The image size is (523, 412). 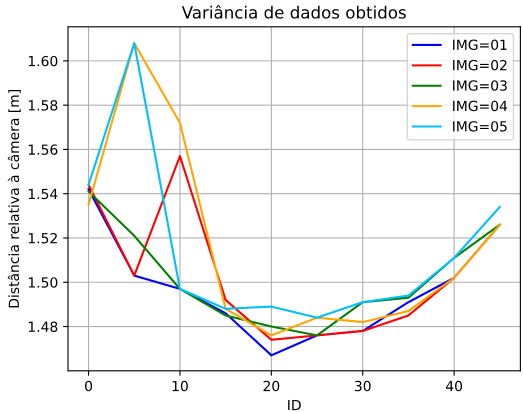 What do you see at coordinates (43, 149) in the screenshot?
I see `y-tick-label: 1.56` at bounding box center [43, 149].